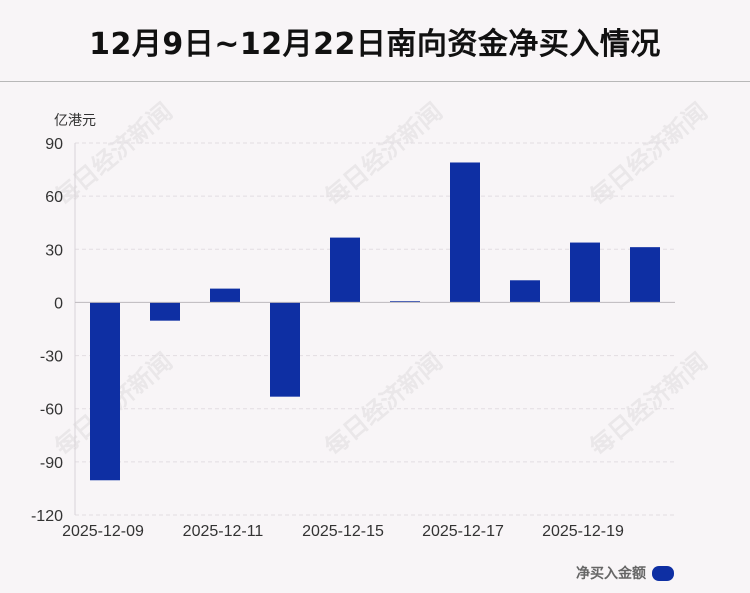  What do you see at coordinates (375, 44) in the screenshot?
I see `chart-title: 12月9日~12月22日南向资金净买入情况` at bounding box center [375, 44].